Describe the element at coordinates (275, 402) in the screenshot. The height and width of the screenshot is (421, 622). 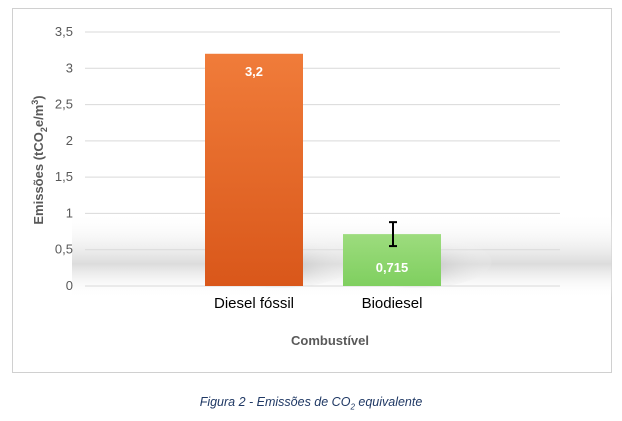
I see `caption-prefix: Figura 2 - Emissões de CO` at that location.